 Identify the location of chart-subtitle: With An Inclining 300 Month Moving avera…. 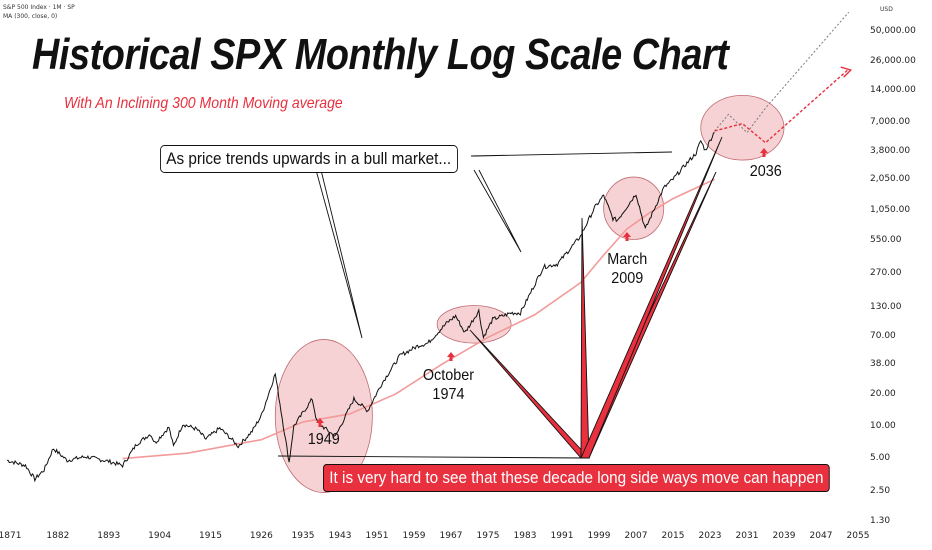
(203, 103).